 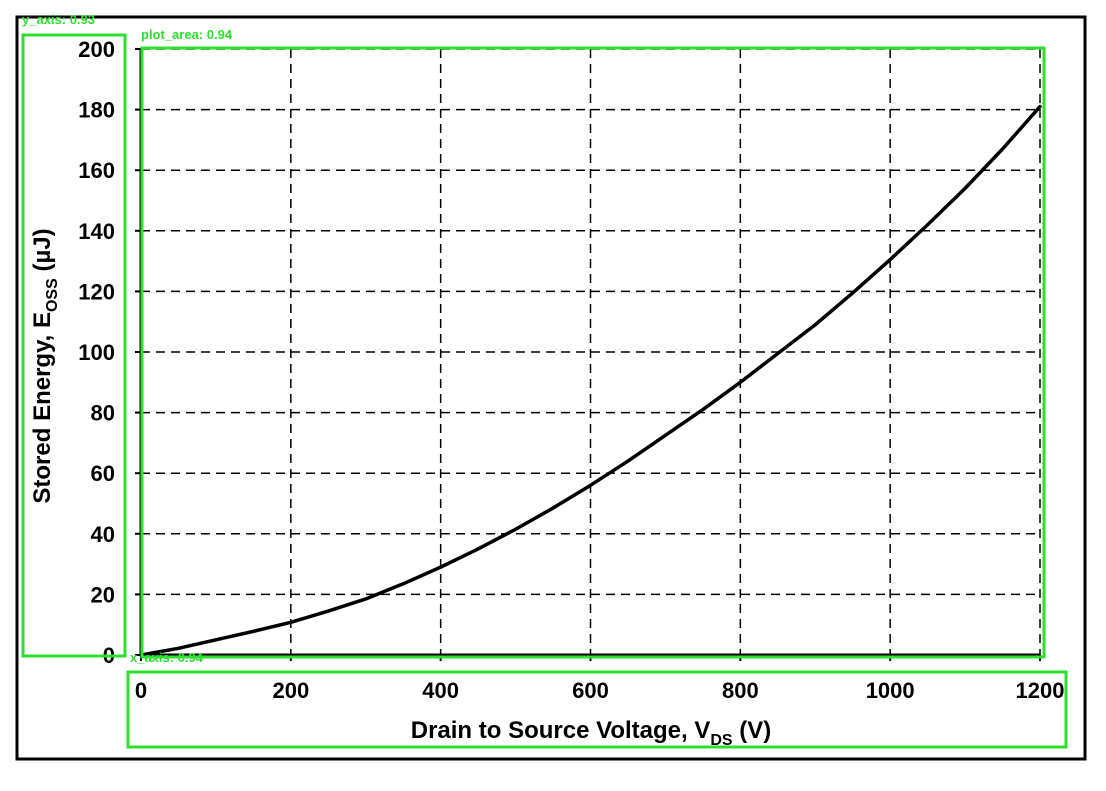 I want to click on x-axis-box-label: x_axis: 0.94, so click(x=167, y=657).